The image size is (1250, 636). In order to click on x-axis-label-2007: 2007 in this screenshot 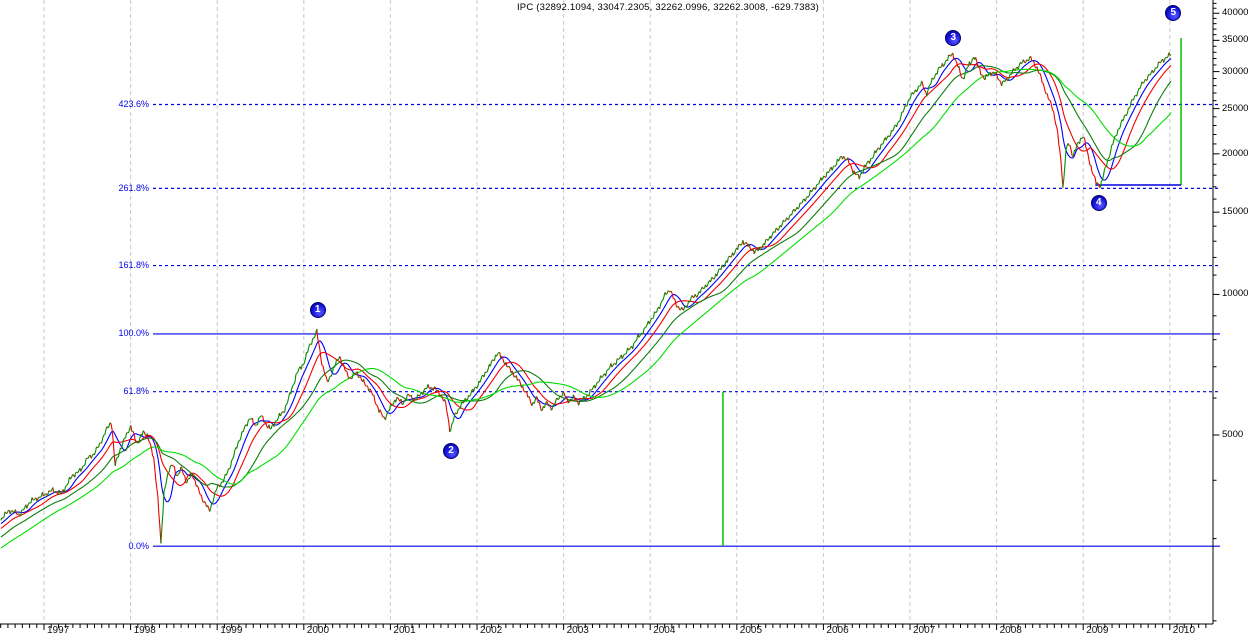, I will do `click(924, 630)`.